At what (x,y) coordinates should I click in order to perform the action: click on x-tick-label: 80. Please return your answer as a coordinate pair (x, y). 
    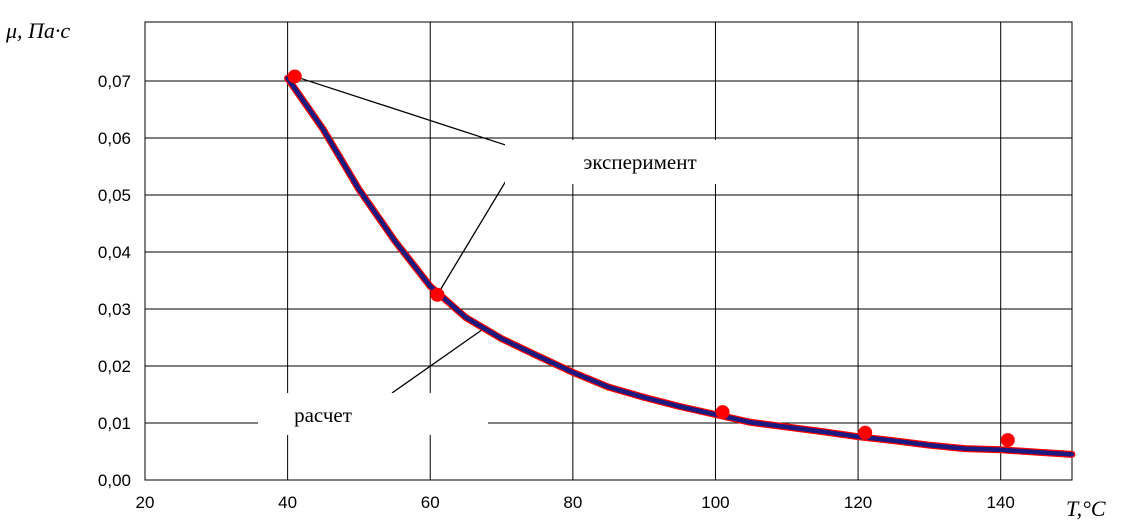
    Looking at the image, I should click on (572, 502).